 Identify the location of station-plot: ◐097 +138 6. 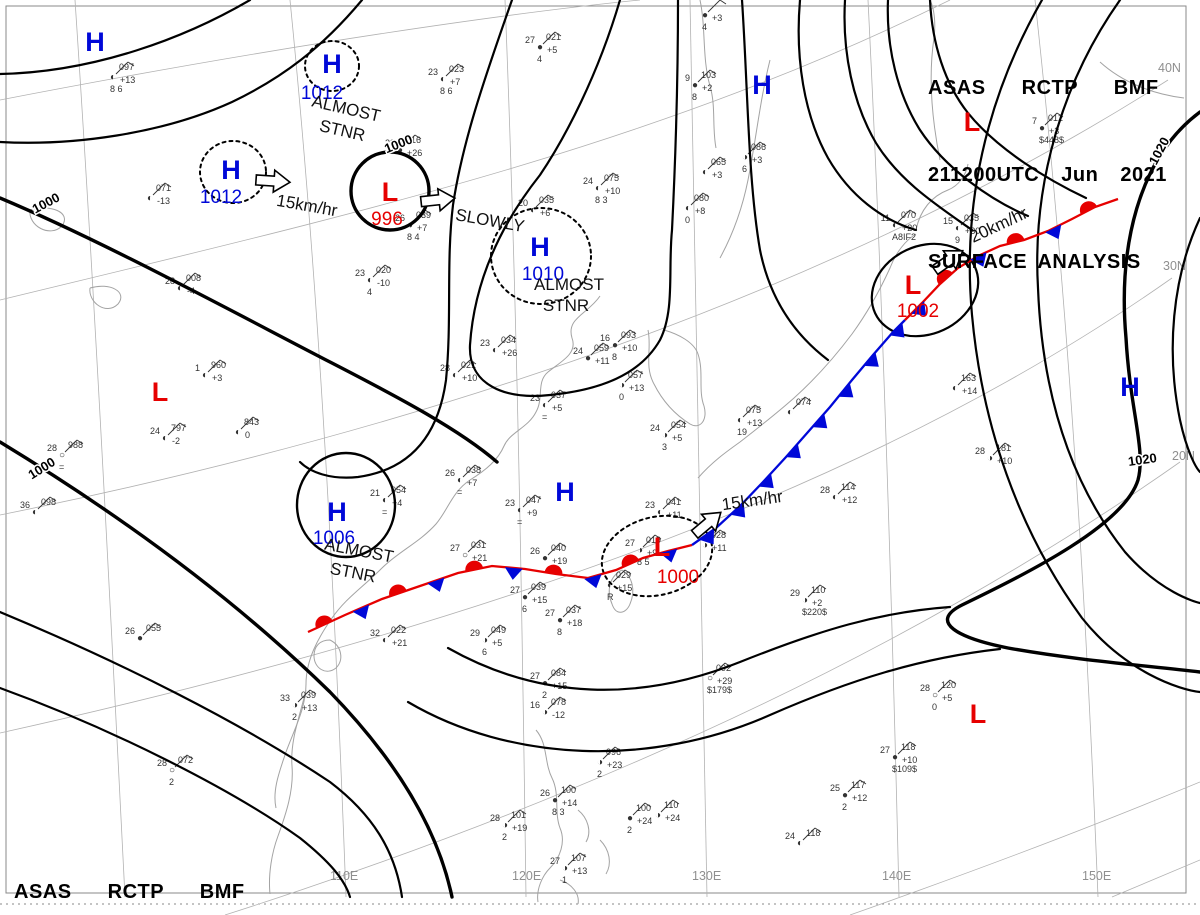
(122, 77).